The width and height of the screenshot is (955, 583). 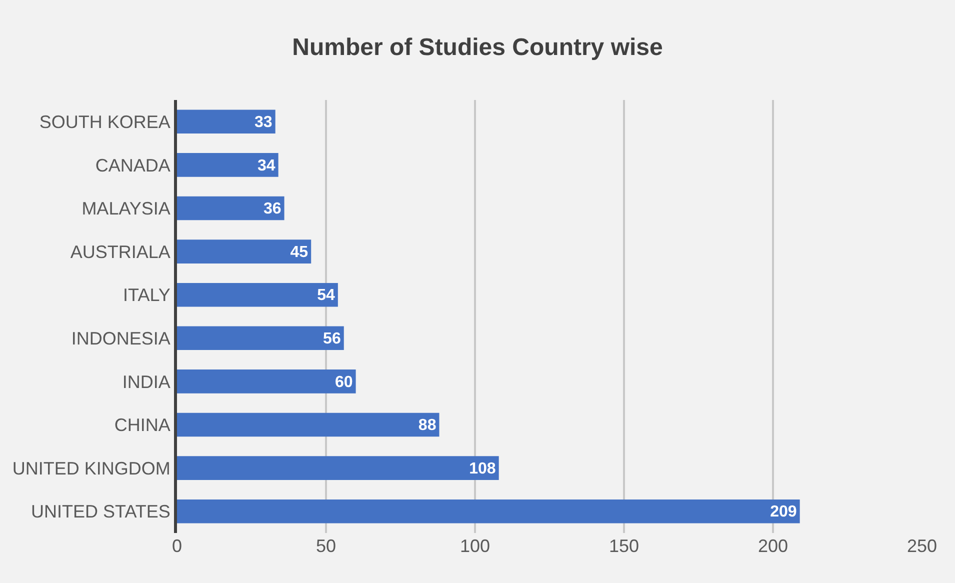 I want to click on y-tick-label: ITALY, so click(x=146, y=295).